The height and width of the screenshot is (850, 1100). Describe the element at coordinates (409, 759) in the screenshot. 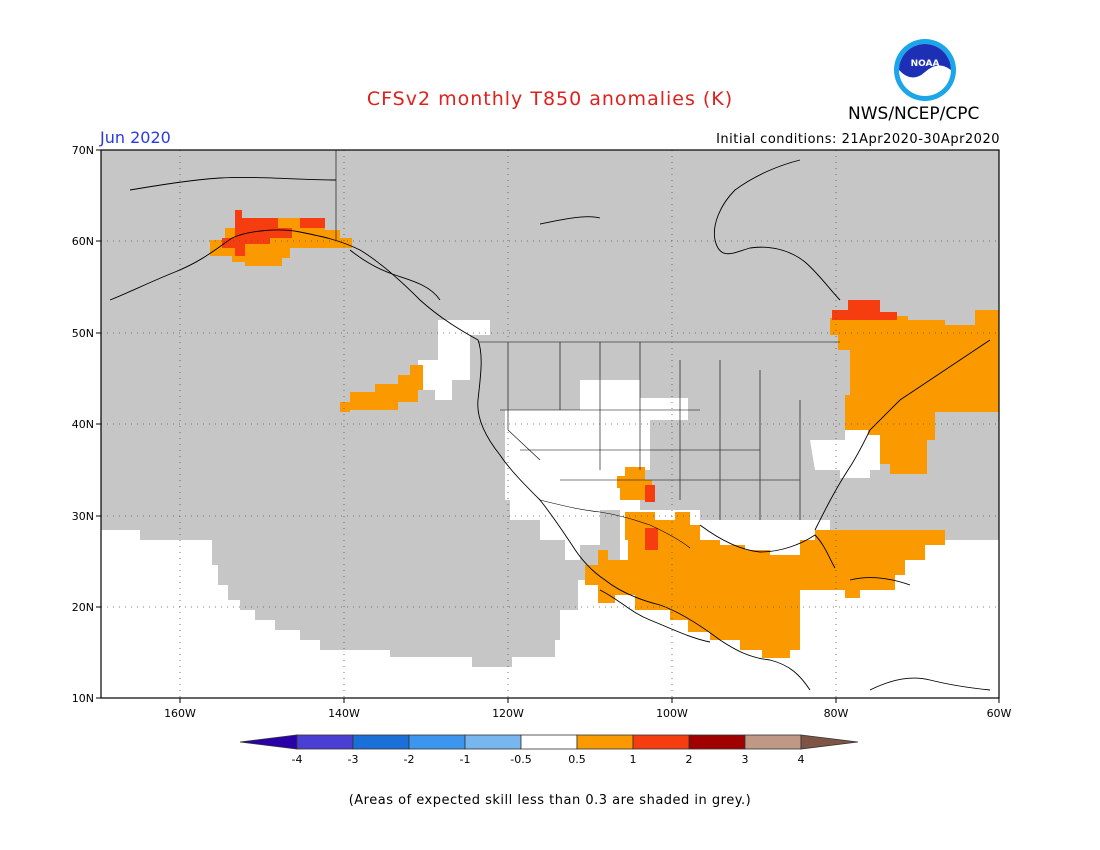

I see `colorbar-label-neg2: -2` at that location.